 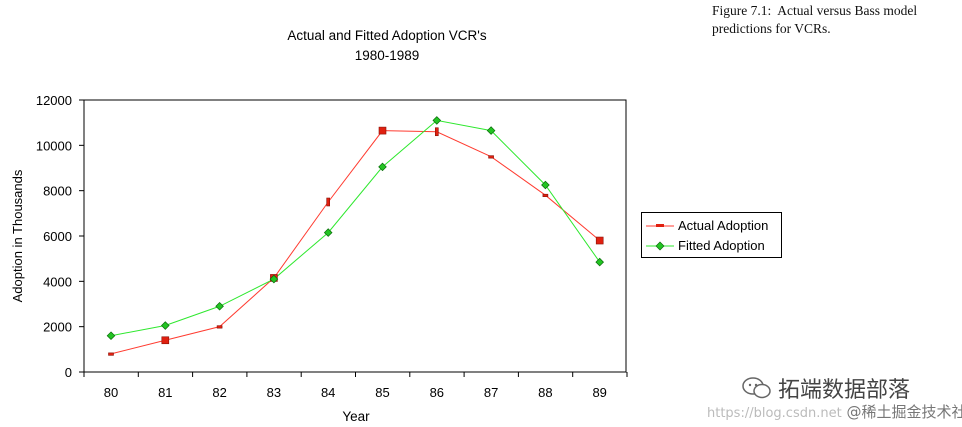 What do you see at coordinates (165, 392) in the screenshot?
I see `x-tick-label: 81` at bounding box center [165, 392].